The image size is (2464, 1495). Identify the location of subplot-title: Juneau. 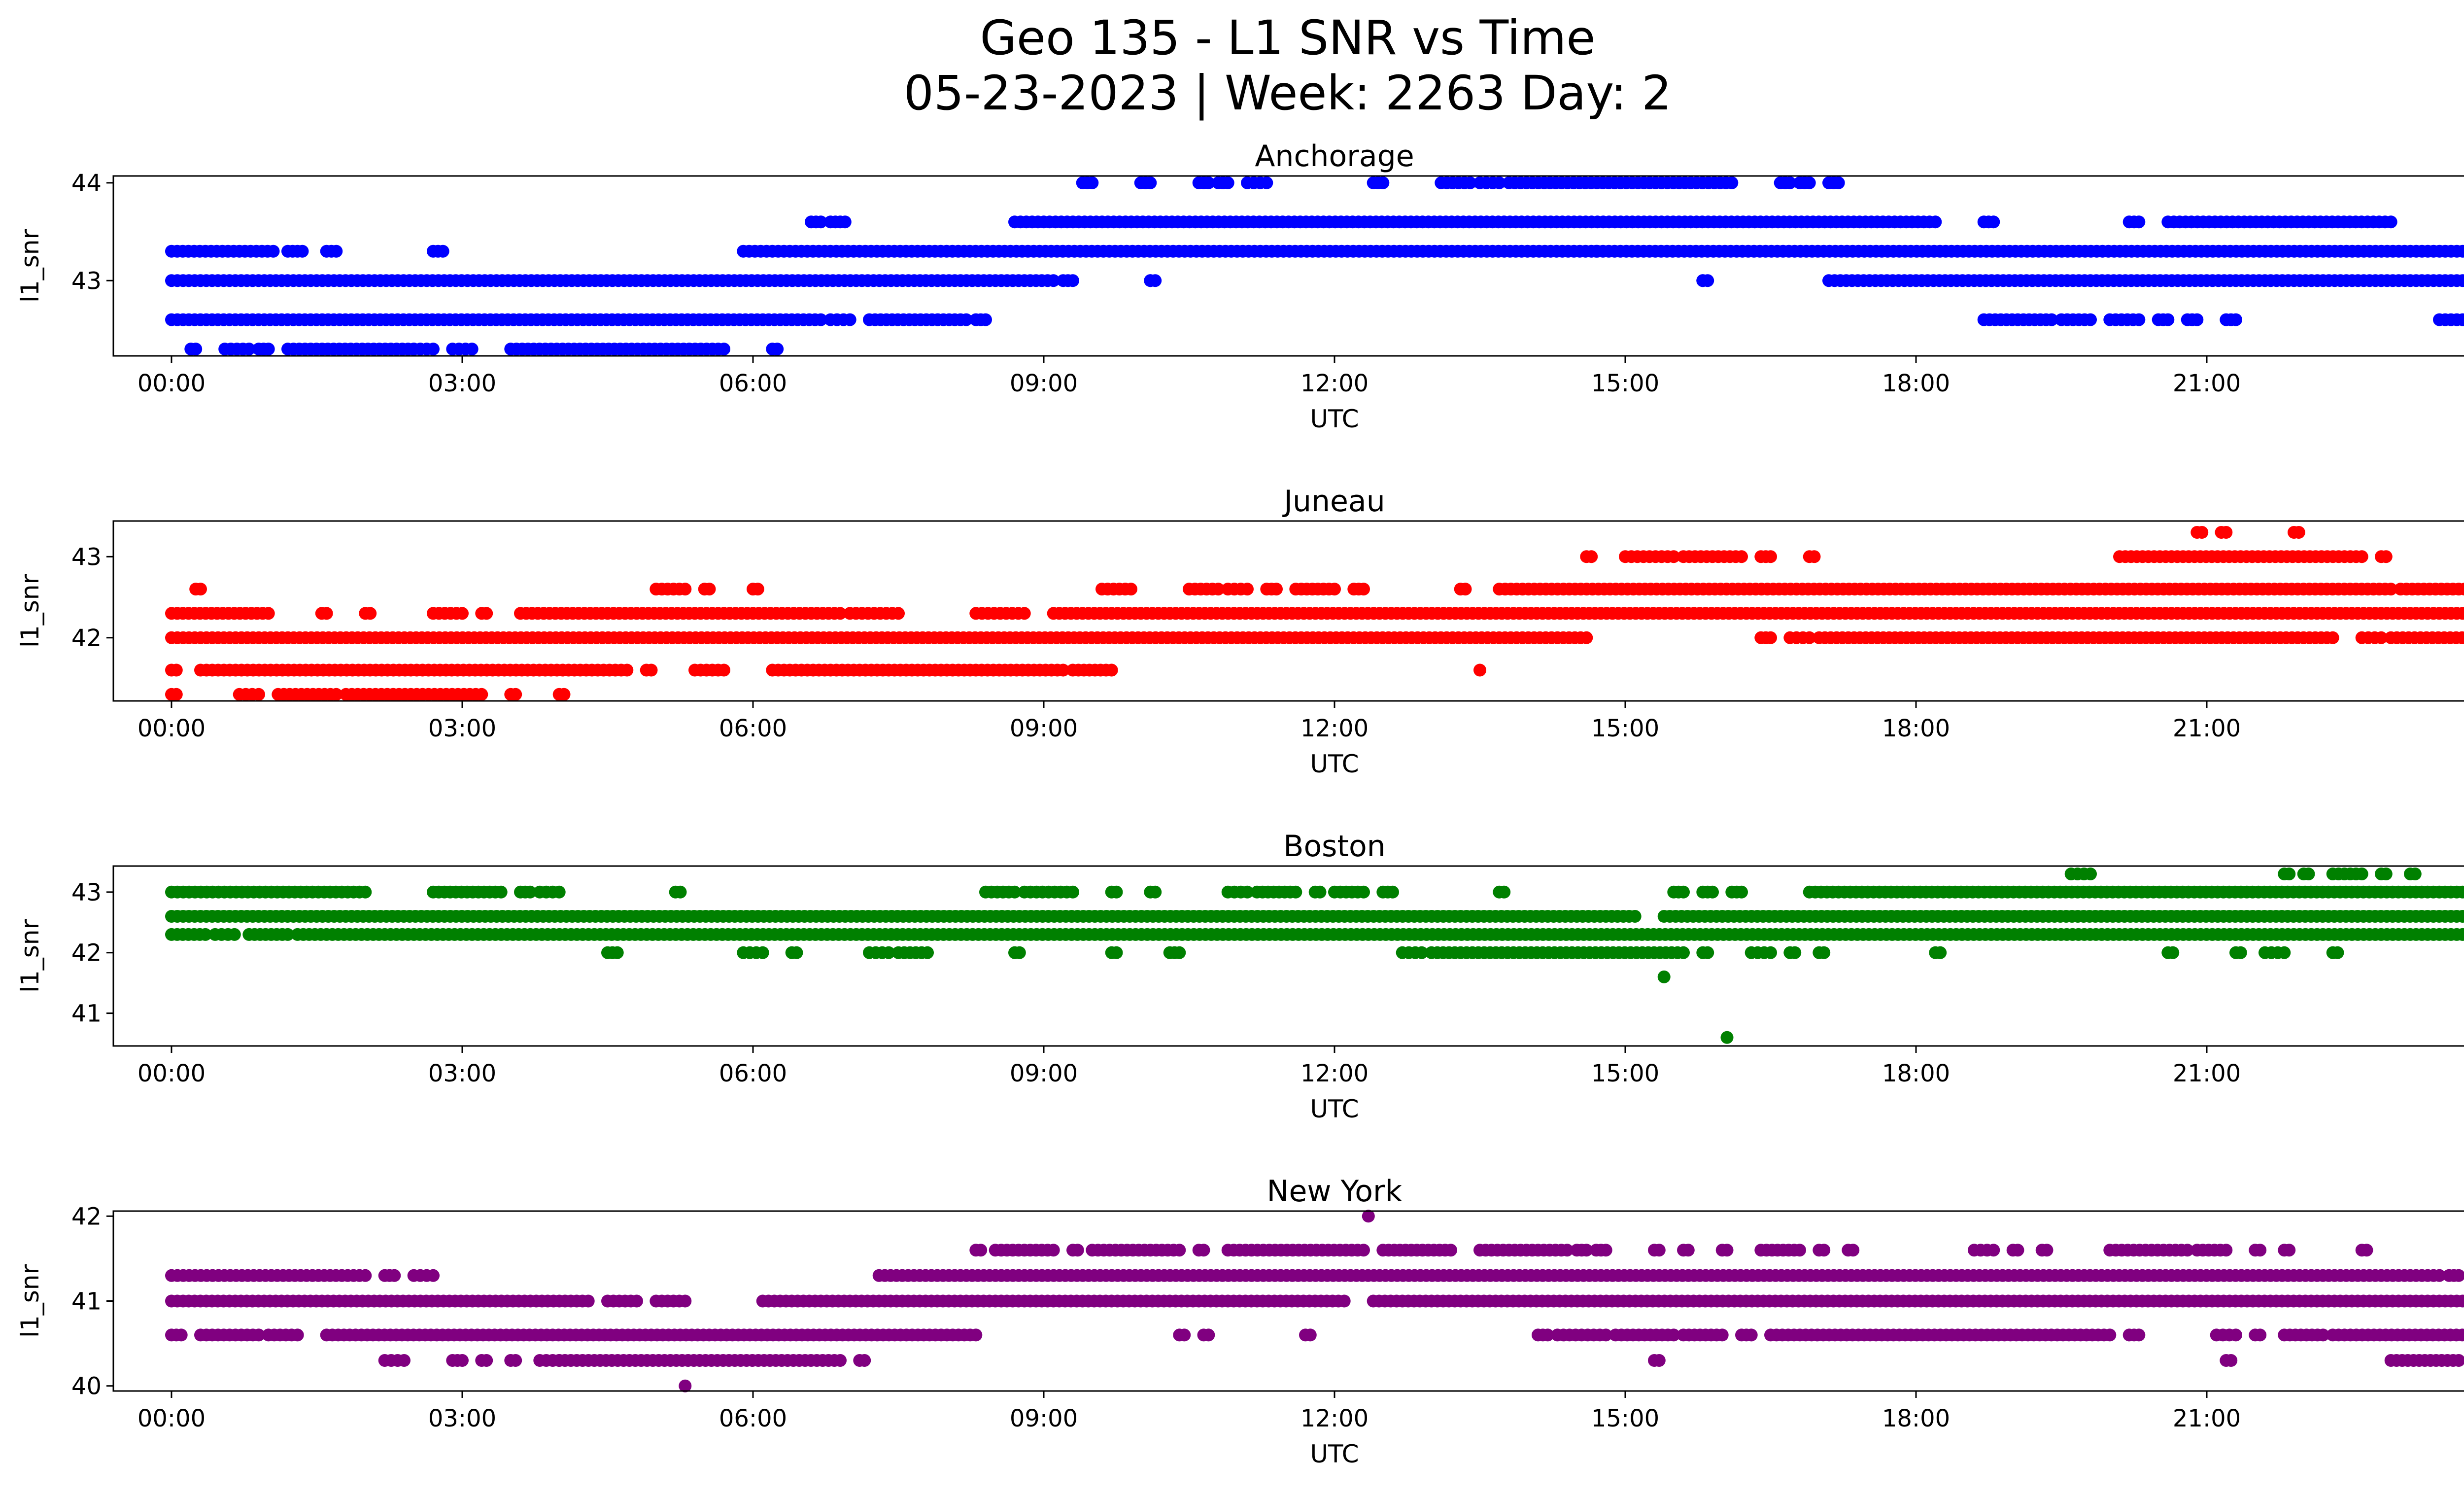
(1333, 501).